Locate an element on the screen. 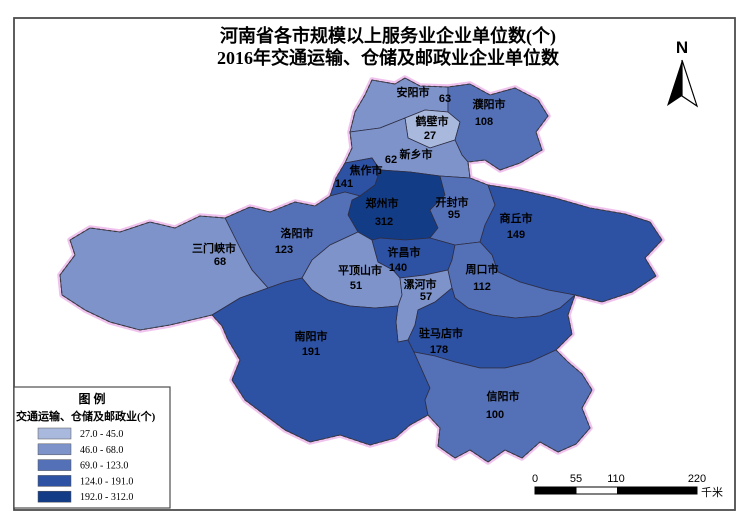 The image size is (750, 530). city-value-anyang: 63 is located at coordinates (445, 99).